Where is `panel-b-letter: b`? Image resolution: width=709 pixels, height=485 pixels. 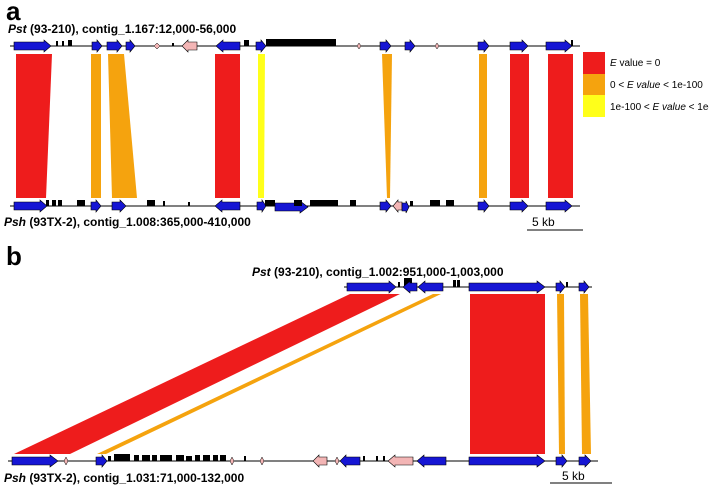 panel-b-letter: b is located at coordinates (14, 256).